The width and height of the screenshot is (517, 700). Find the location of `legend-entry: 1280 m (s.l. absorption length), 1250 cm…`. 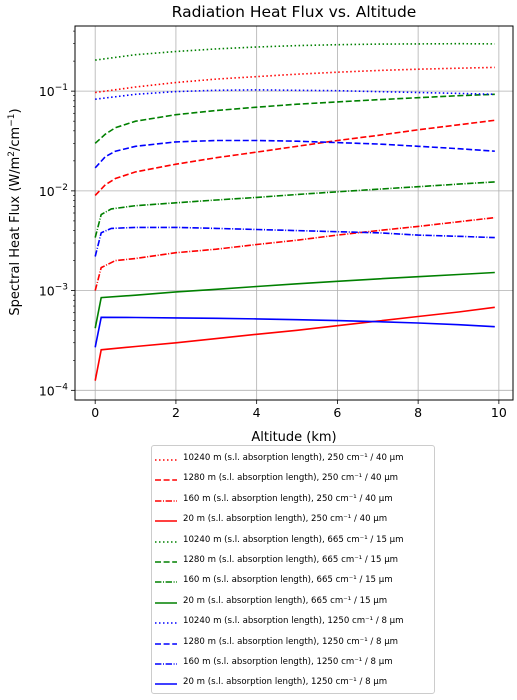

legend-entry: 1280 m (s.l. absorption length), 1250 cm… is located at coordinates (294, 644).